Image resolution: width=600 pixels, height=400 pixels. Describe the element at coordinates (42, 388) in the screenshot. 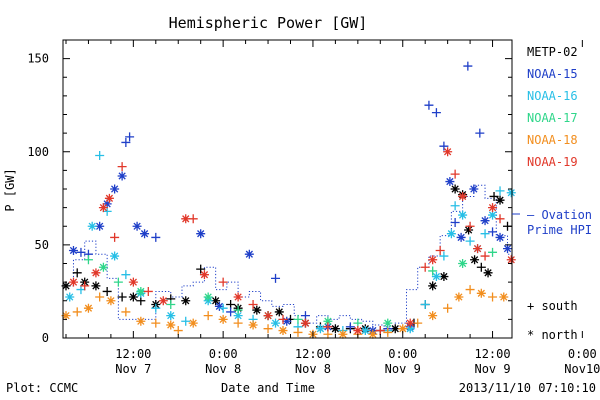

I see `plot-credit: Plot: CCMC` at that location.